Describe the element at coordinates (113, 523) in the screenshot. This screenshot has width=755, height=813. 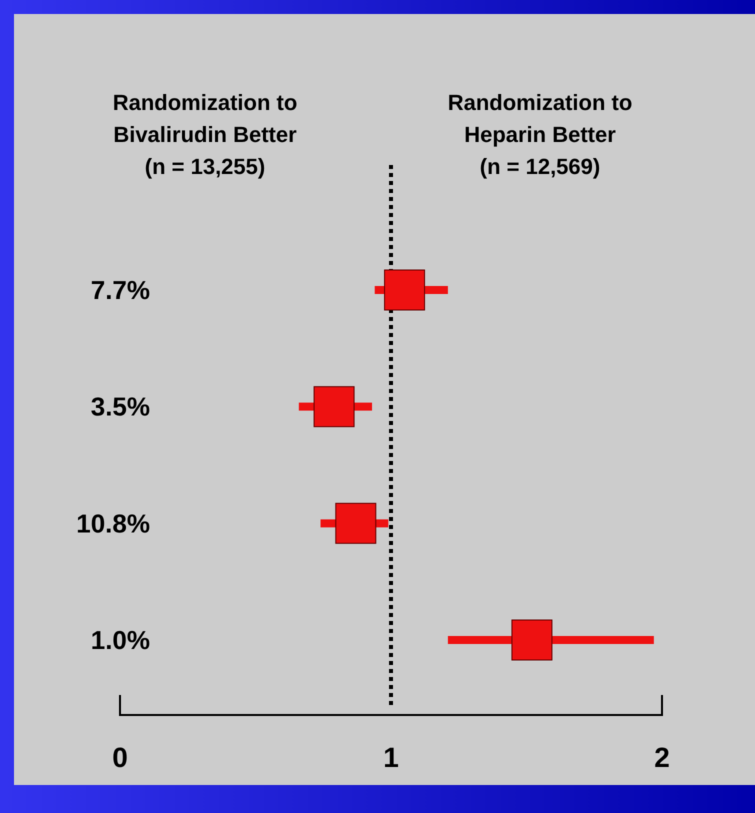
I see `y-tick-label: 10.8%` at that location.